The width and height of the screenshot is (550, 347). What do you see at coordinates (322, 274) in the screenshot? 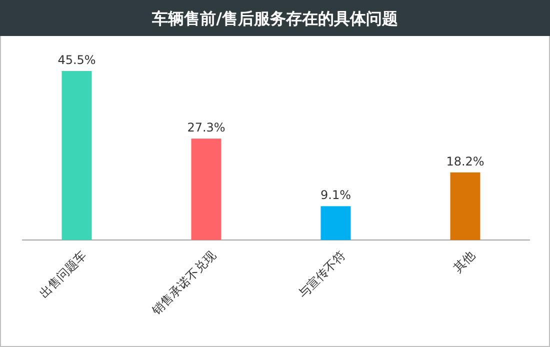
I see `x-tick-label: 与宣传不符` at bounding box center [322, 274].